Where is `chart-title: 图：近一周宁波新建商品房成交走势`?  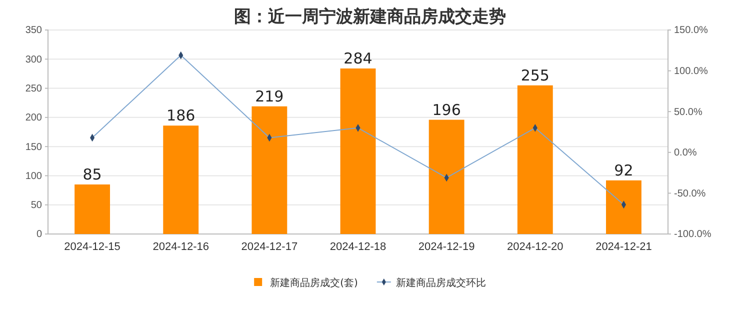
chart-title: 图：近一周宁波新建商品房成交走势 is located at coordinates (370, 17).